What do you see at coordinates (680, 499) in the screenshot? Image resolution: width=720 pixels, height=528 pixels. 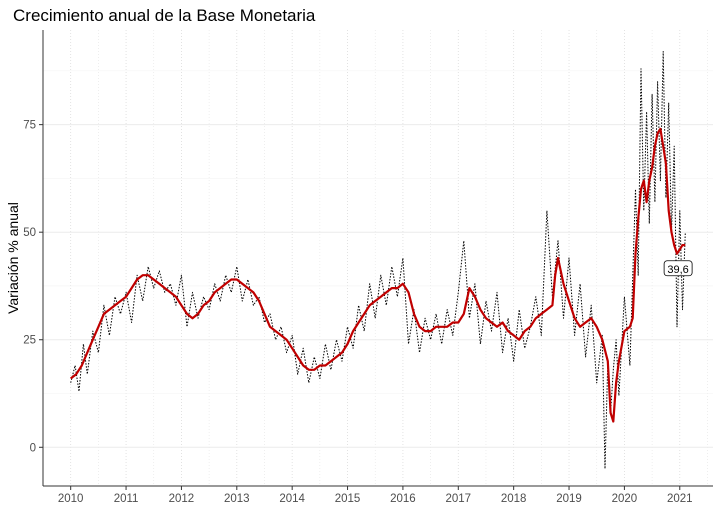 I see `x-tick-label: 2021` at bounding box center [680, 499].